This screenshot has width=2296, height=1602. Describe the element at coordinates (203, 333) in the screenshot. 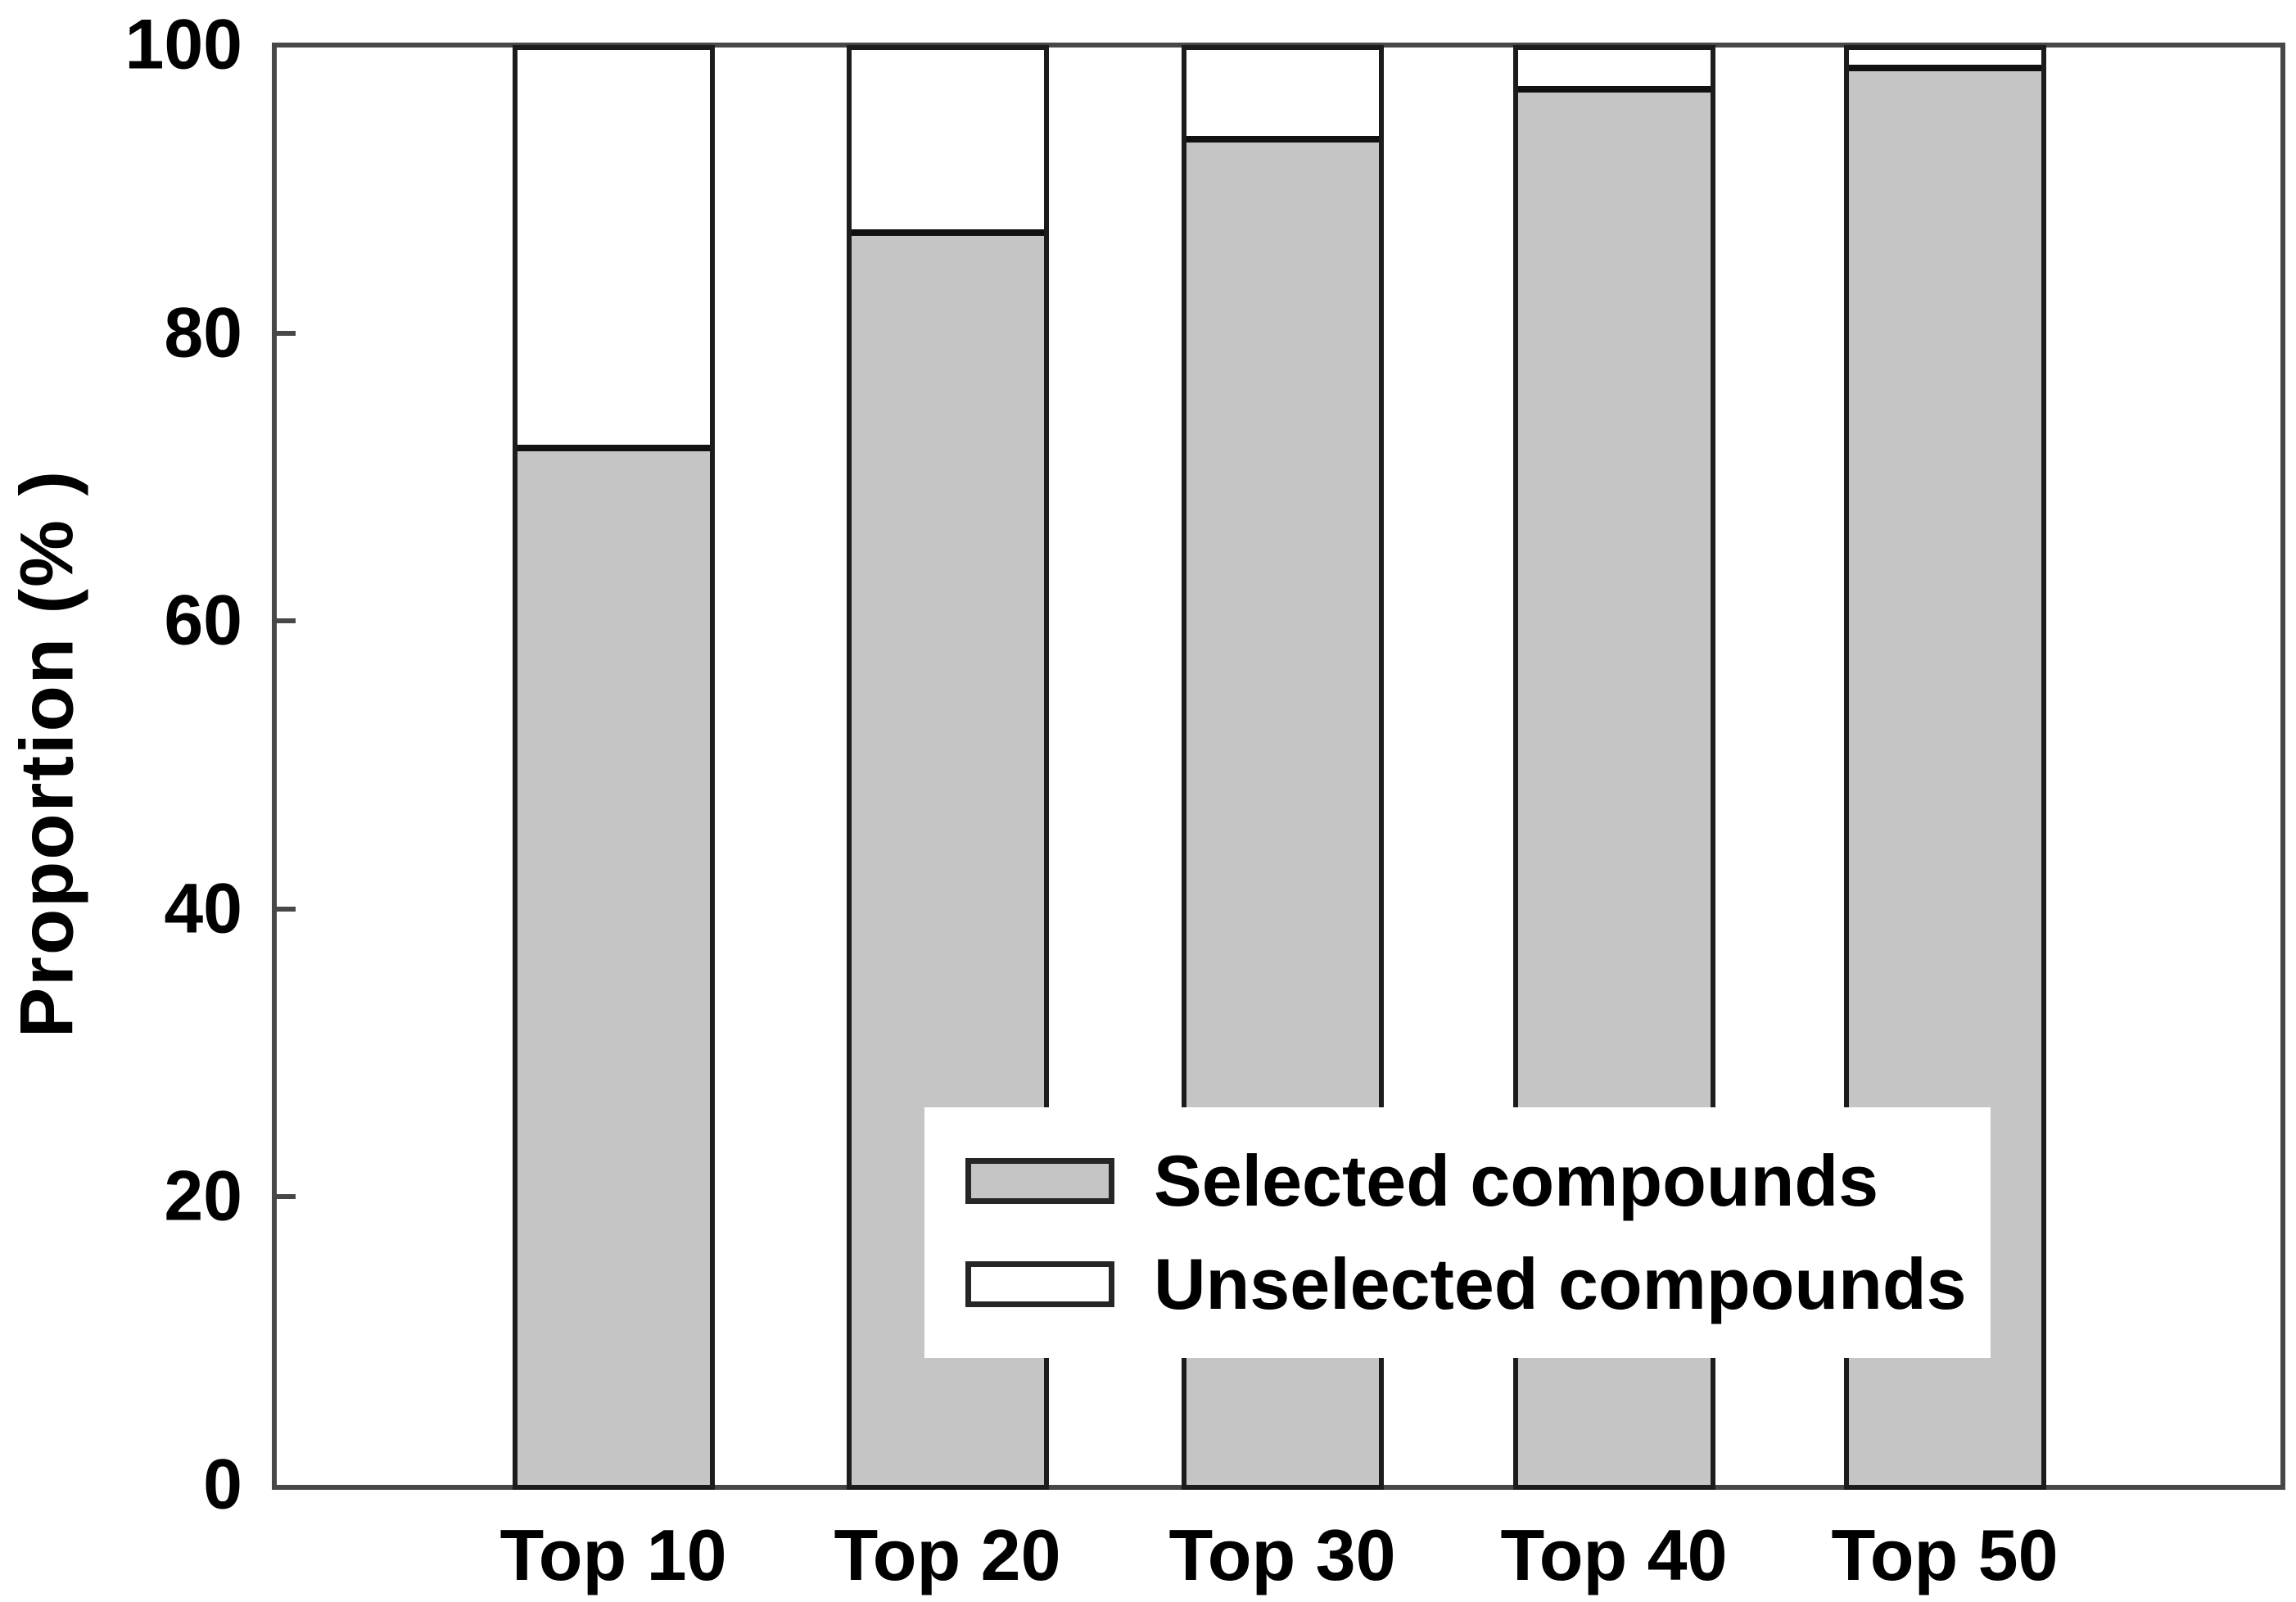

I see `y-tick-label-80: 80` at that location.